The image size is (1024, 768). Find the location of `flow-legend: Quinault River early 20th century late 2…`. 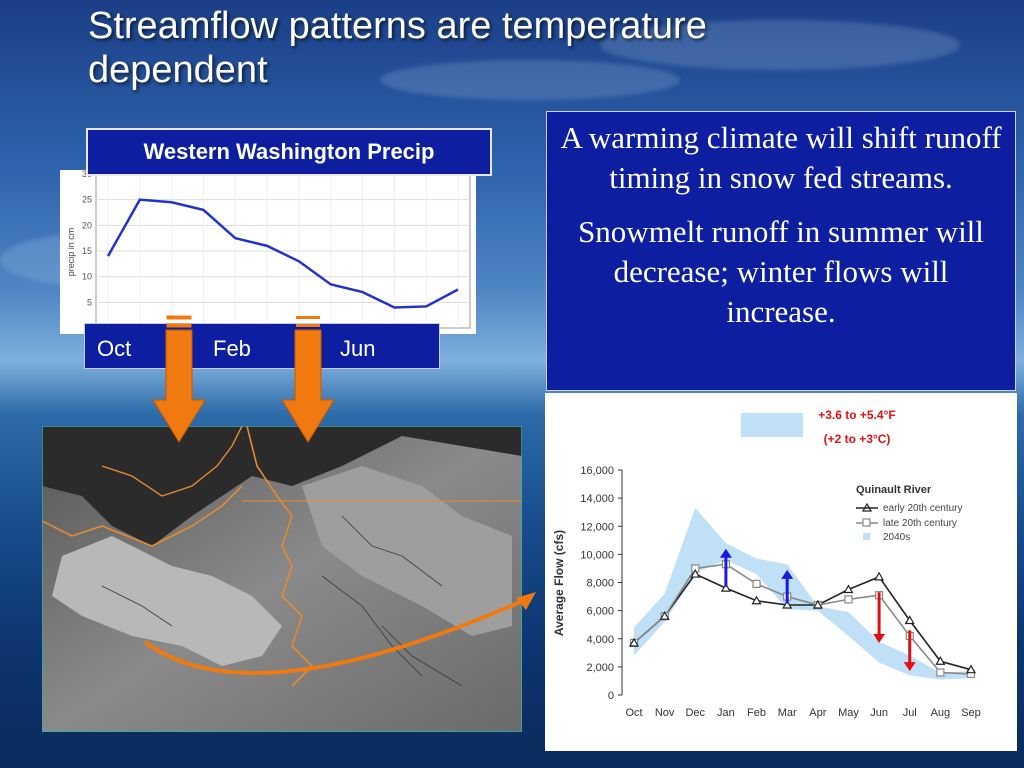

flow-legend: Quinault River early 20th century late 2… is located at coordinates (909, 513).